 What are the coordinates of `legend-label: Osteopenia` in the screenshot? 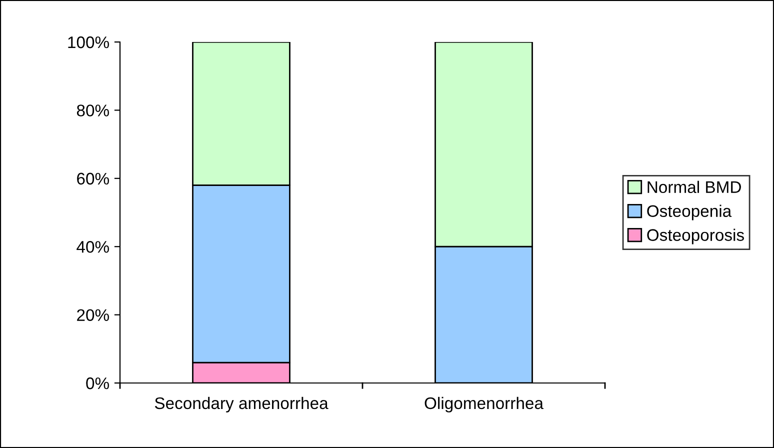 It's located at (689, 212).